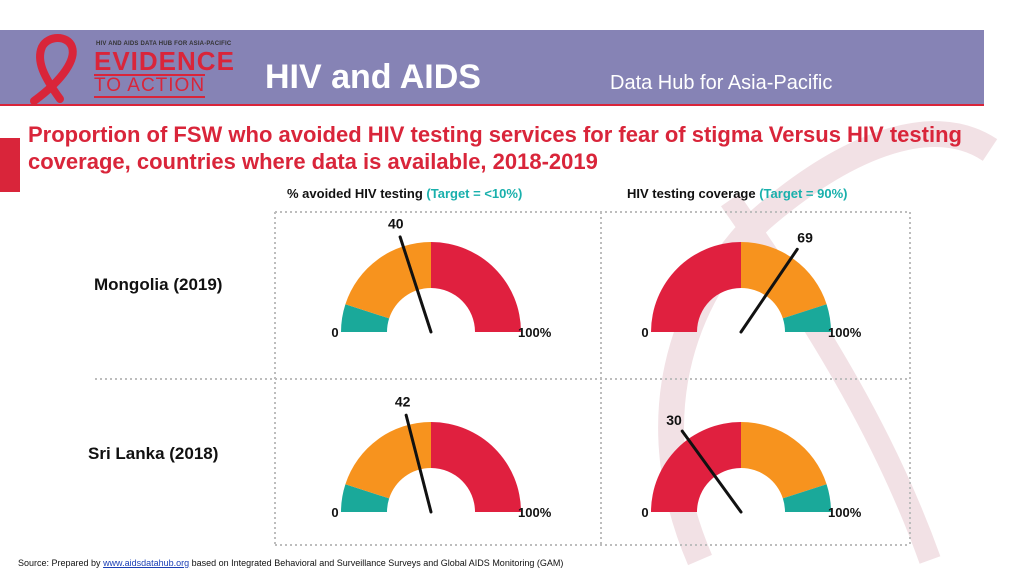 The image size is (1024, 576). Describe the element at coordinates (373, 77) in the screenshot. I see `app-title: HIV and AIDS` at that location.